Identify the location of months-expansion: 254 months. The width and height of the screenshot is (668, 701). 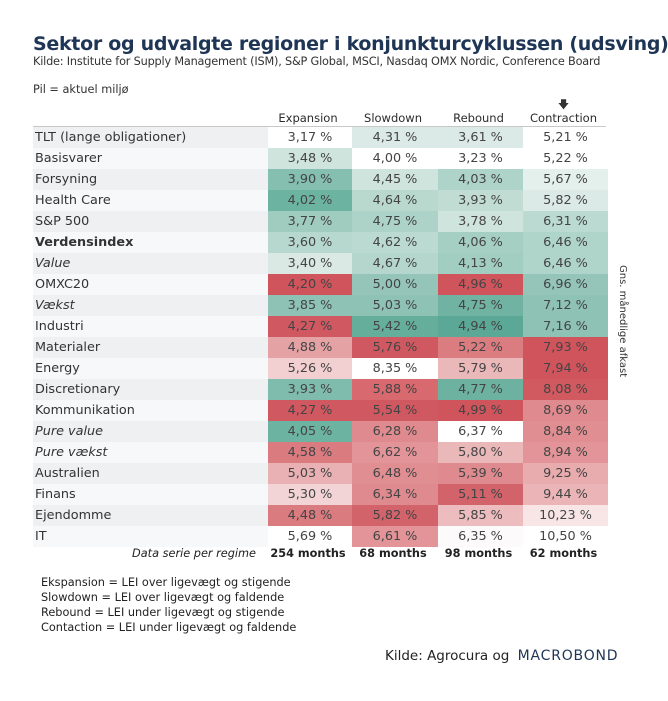
(308, 553).